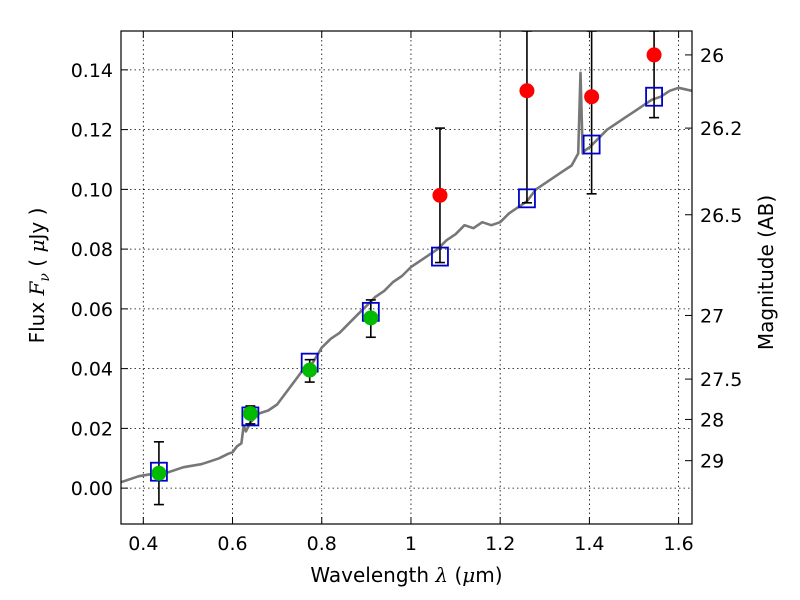 The image size is (800, 600). Describe the element at coordinates (92, 250) in the screenshot. I see `y-tick-label: 0.08` at that location.